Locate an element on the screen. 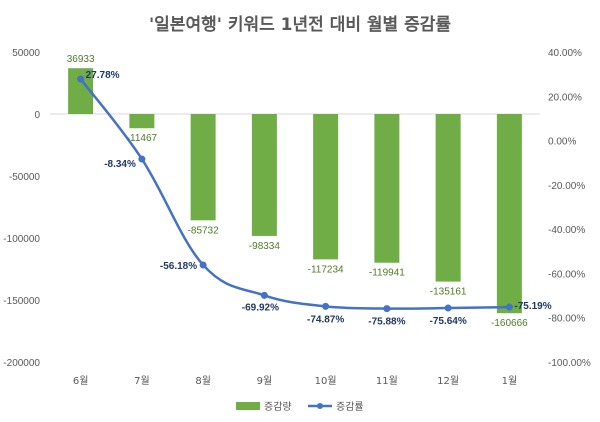 The image size is (600, 422). bar-value-label: -85732 is located at coordinates (204, 230).